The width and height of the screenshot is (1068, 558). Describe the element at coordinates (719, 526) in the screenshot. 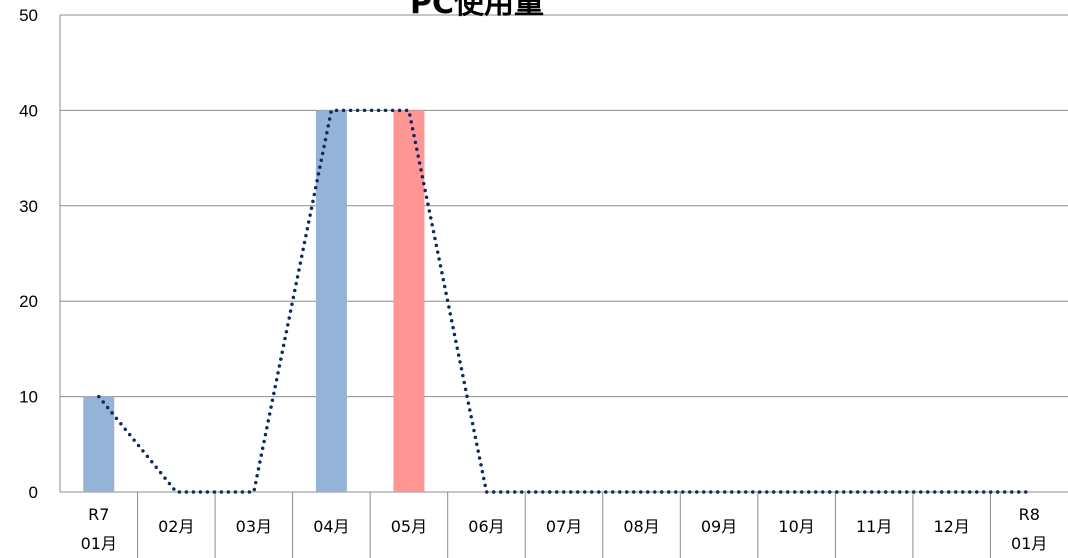

I see `x-tick-label-8: 09月` at that location.